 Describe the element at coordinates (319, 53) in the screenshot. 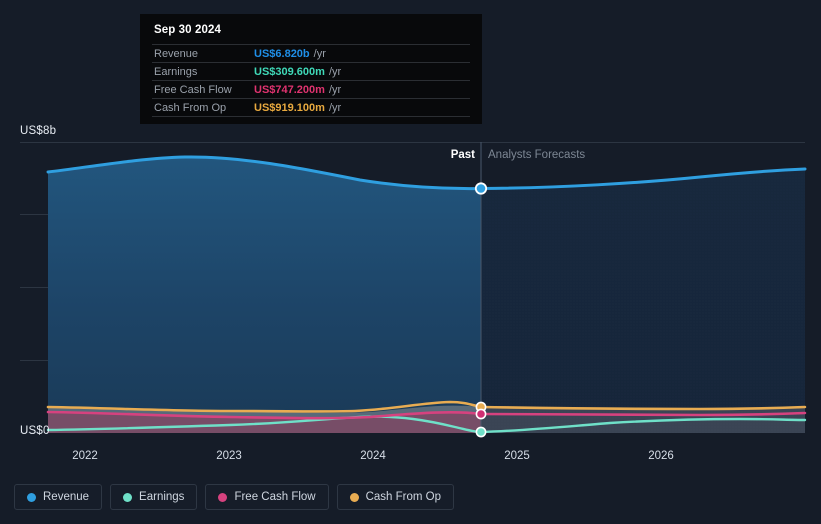

I see `tooltip-unit-revenue: /yr` at that location.